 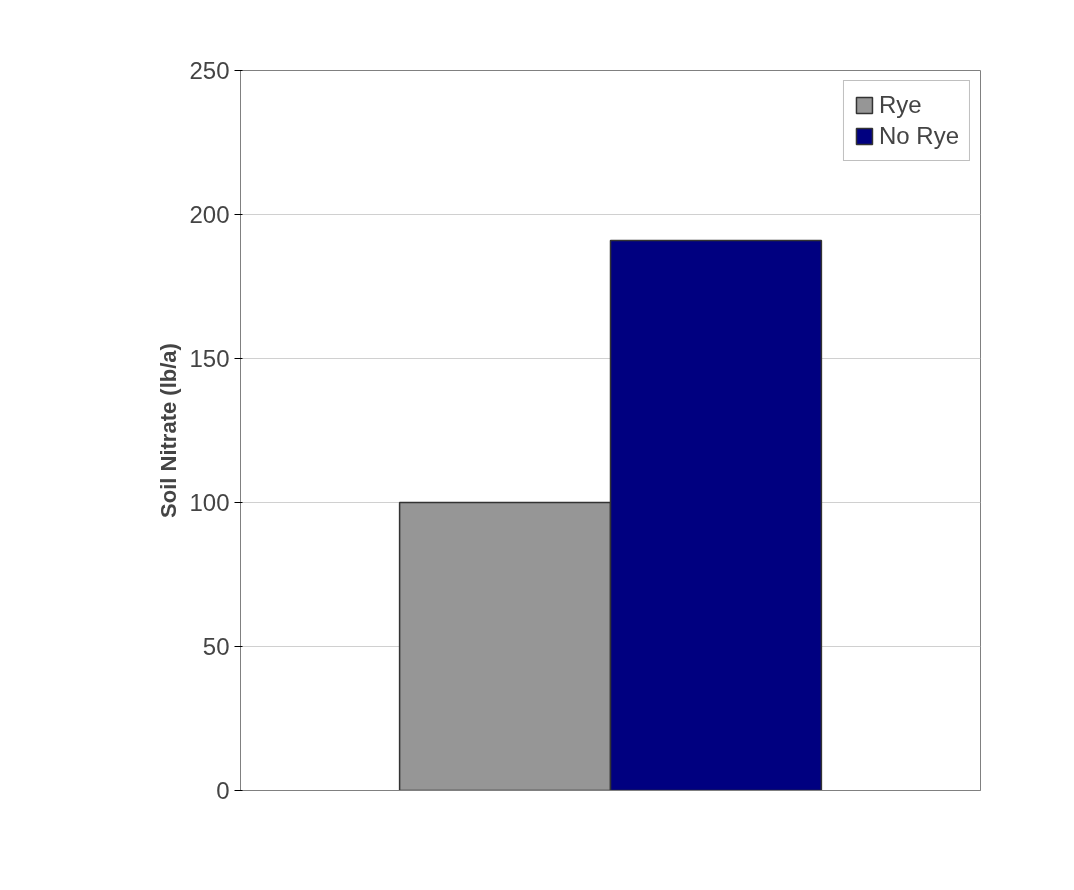 What do you see at coordinates (900, 105) in the screenshot?
I see `legend-label: Rye` at bounding box center [900, 105].